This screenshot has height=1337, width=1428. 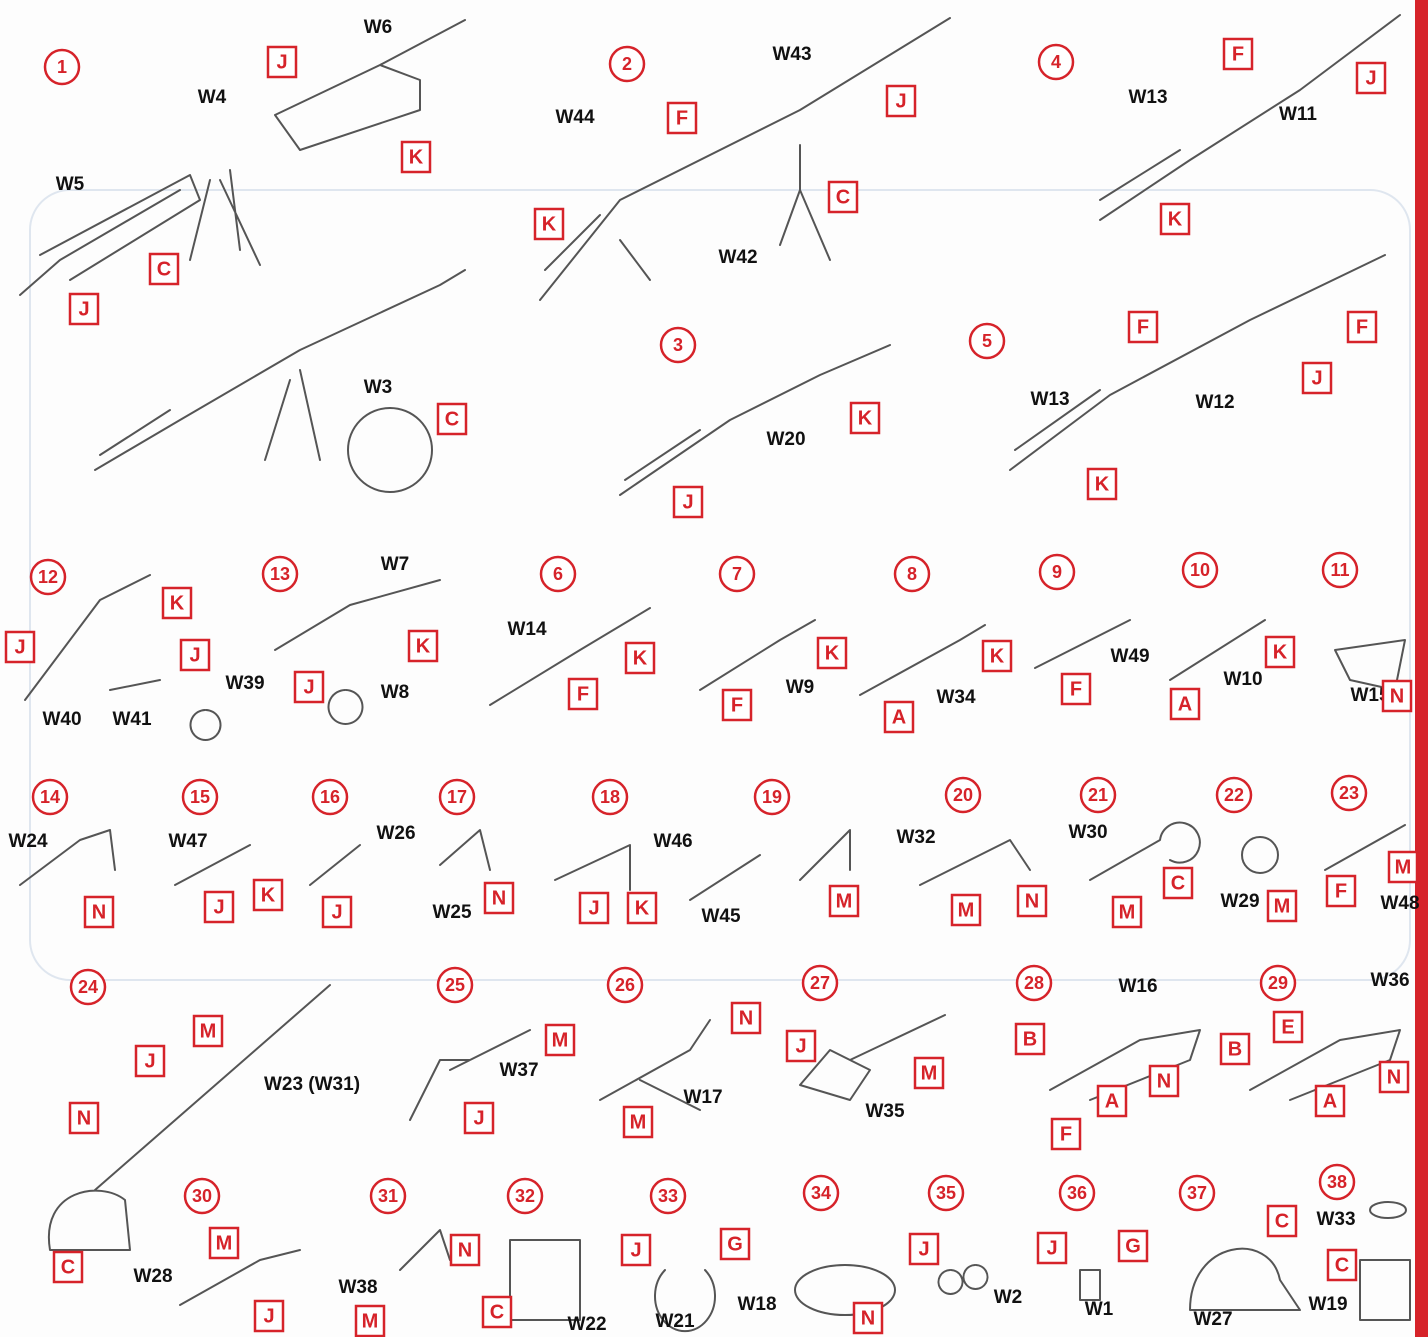 What do you see at coordinates (1129, 656) in the screenshot?
I see `part-label: W49` at bounding box center [1129, 656].